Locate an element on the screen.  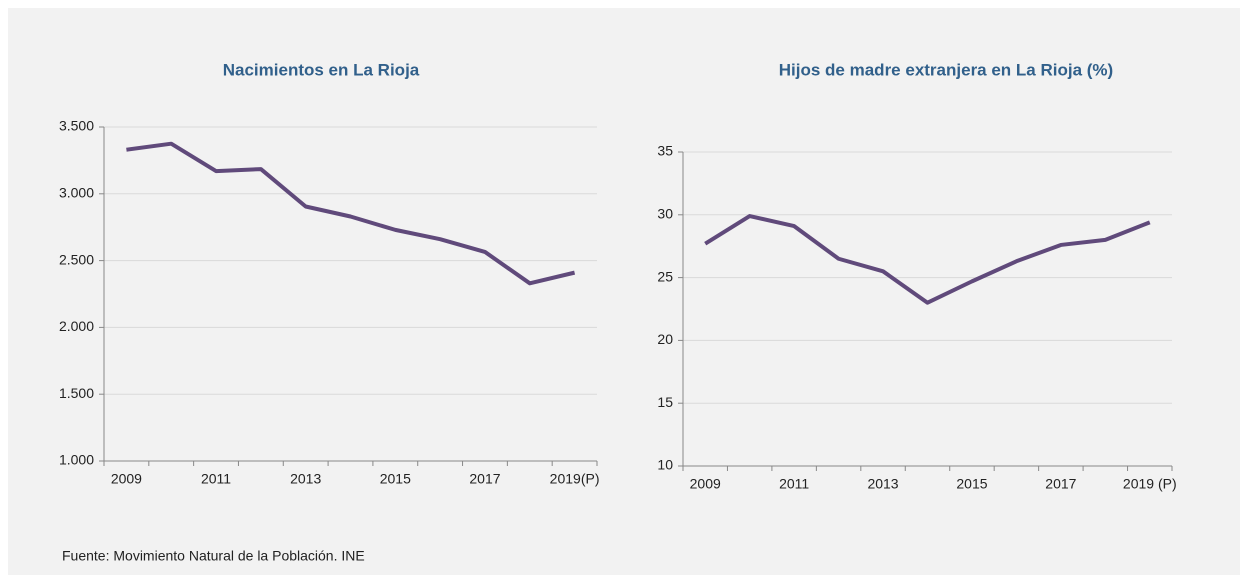
y-tick-label: 1.000 is located at coordinates (76, 460).